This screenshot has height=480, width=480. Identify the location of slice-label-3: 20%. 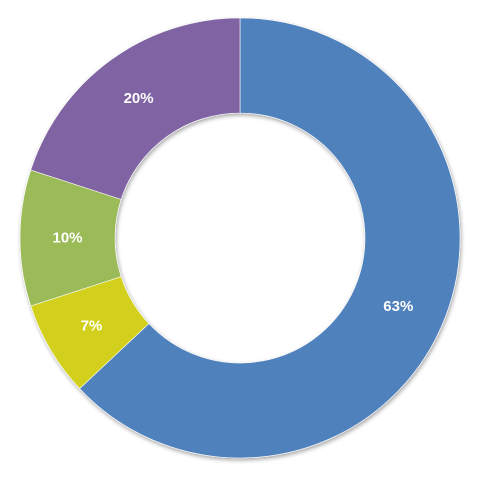
(139, 98).